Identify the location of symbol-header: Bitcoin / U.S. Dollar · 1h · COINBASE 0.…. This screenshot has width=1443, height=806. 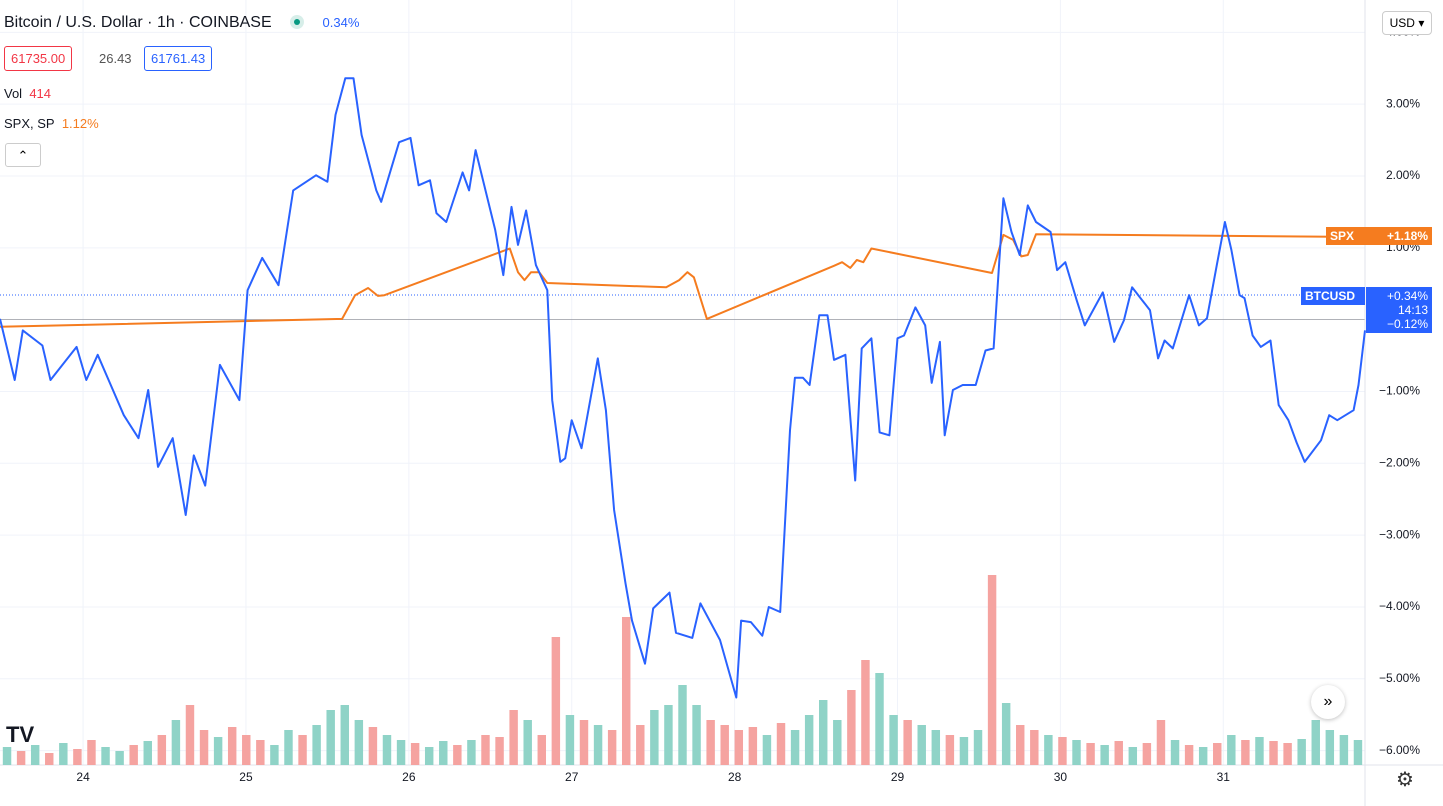
(182, 22).